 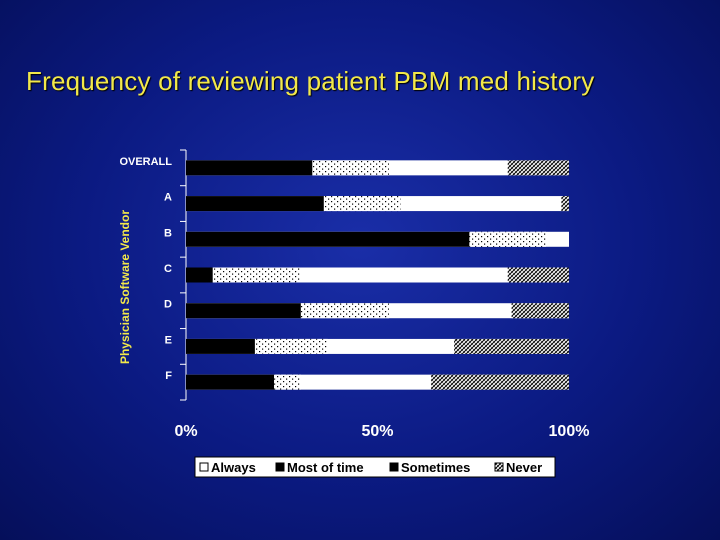 I want to click on category-label: D, so click(x=168, y=305).